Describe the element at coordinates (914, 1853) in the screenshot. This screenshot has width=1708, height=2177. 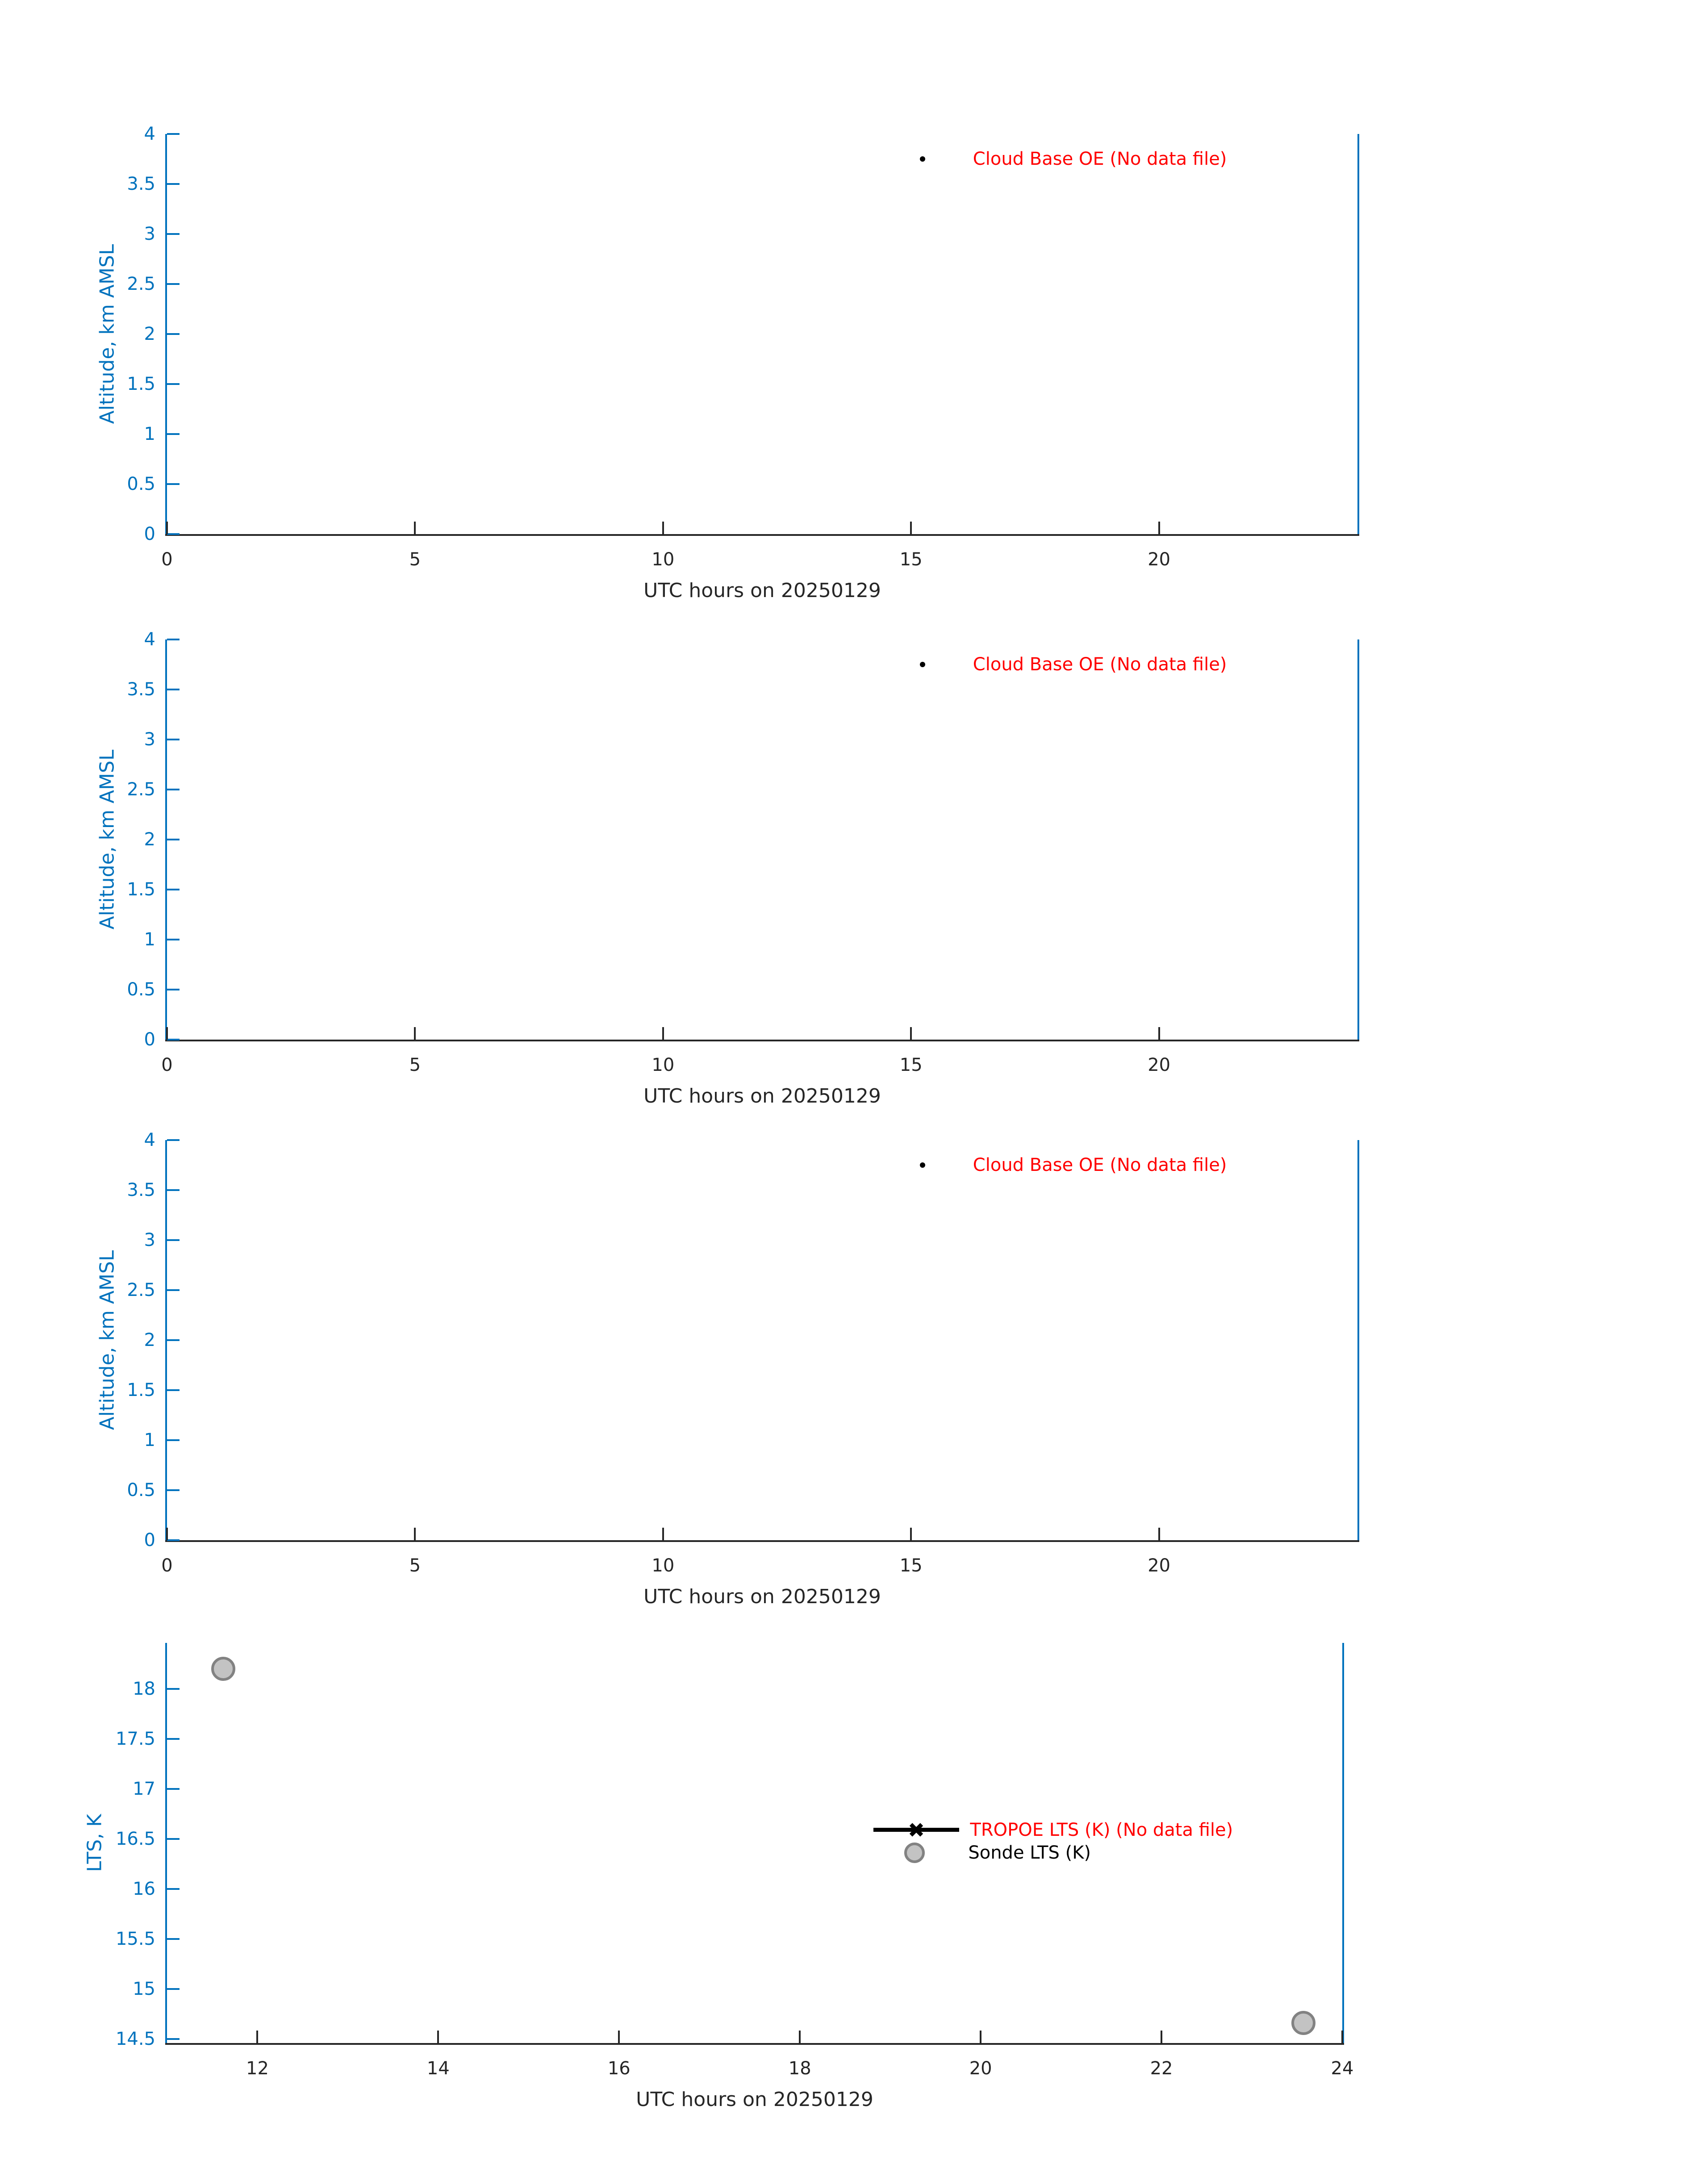
I see `legend-circle-icon` at that location.